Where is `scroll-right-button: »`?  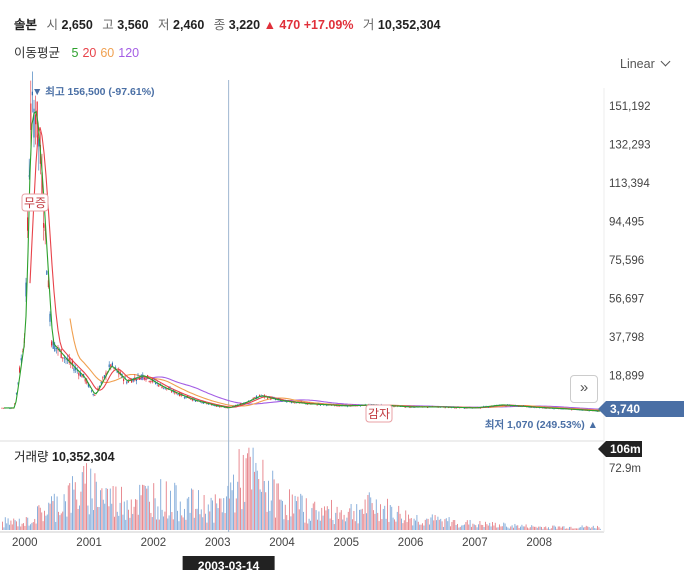 scroll-right-button: » is located at coordinates (584, 389).